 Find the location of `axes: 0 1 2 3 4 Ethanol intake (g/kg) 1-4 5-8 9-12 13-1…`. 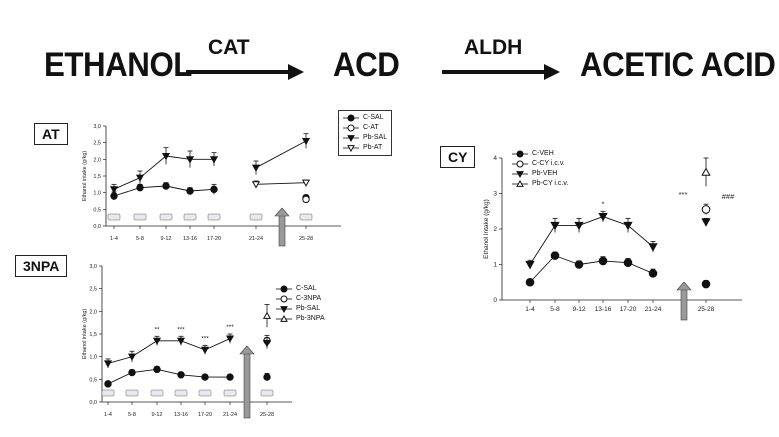

axes: 0 1 2 3 4 Ethanol intake (g/kg) 1-4 5-8 9-12 13-1… is located at coordinates (612, 234).